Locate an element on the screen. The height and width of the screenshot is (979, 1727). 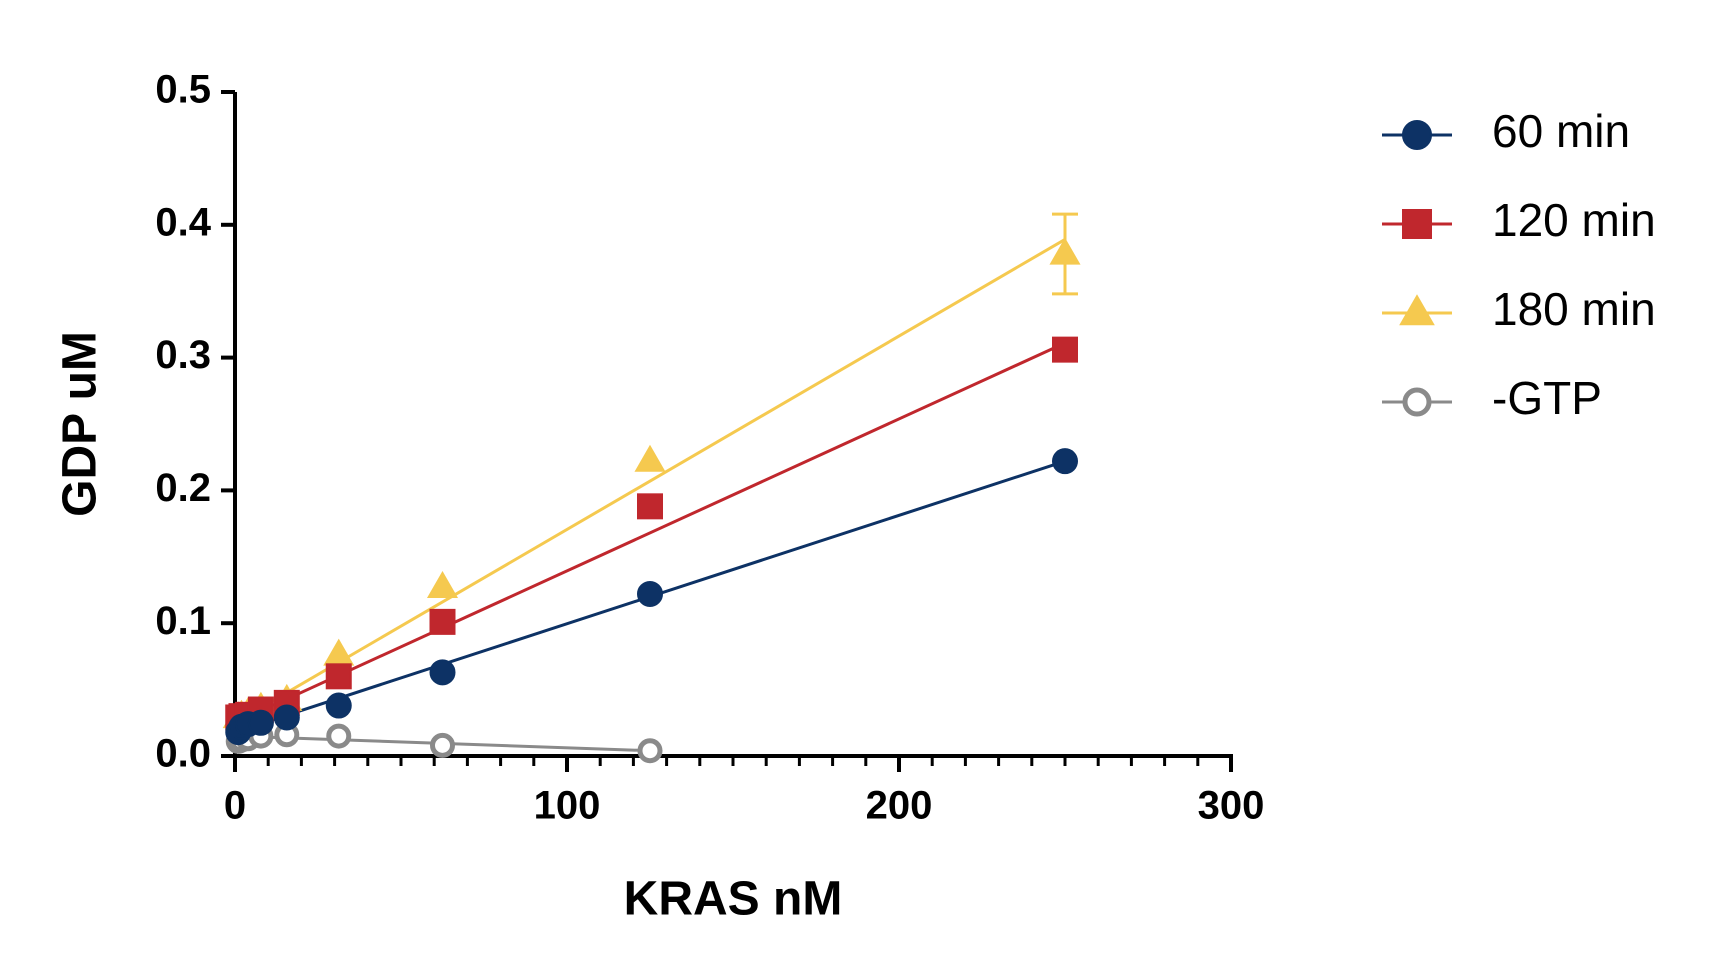
y-tick-label: 0.5 is located at coordinates (183, 90).